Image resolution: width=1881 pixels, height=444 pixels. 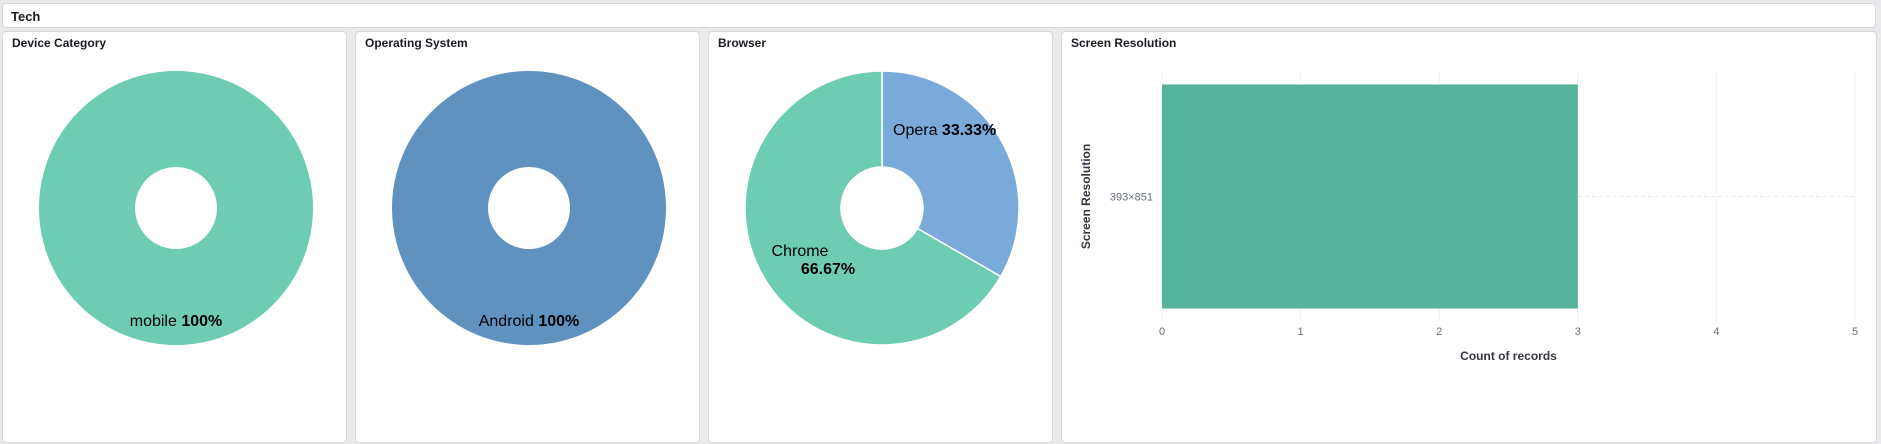 What do you see at coordinates (1124, 43) in the screenshot?
I see `screen-resolution-title: Screen Resolution` at bounding box center [1124, 43].